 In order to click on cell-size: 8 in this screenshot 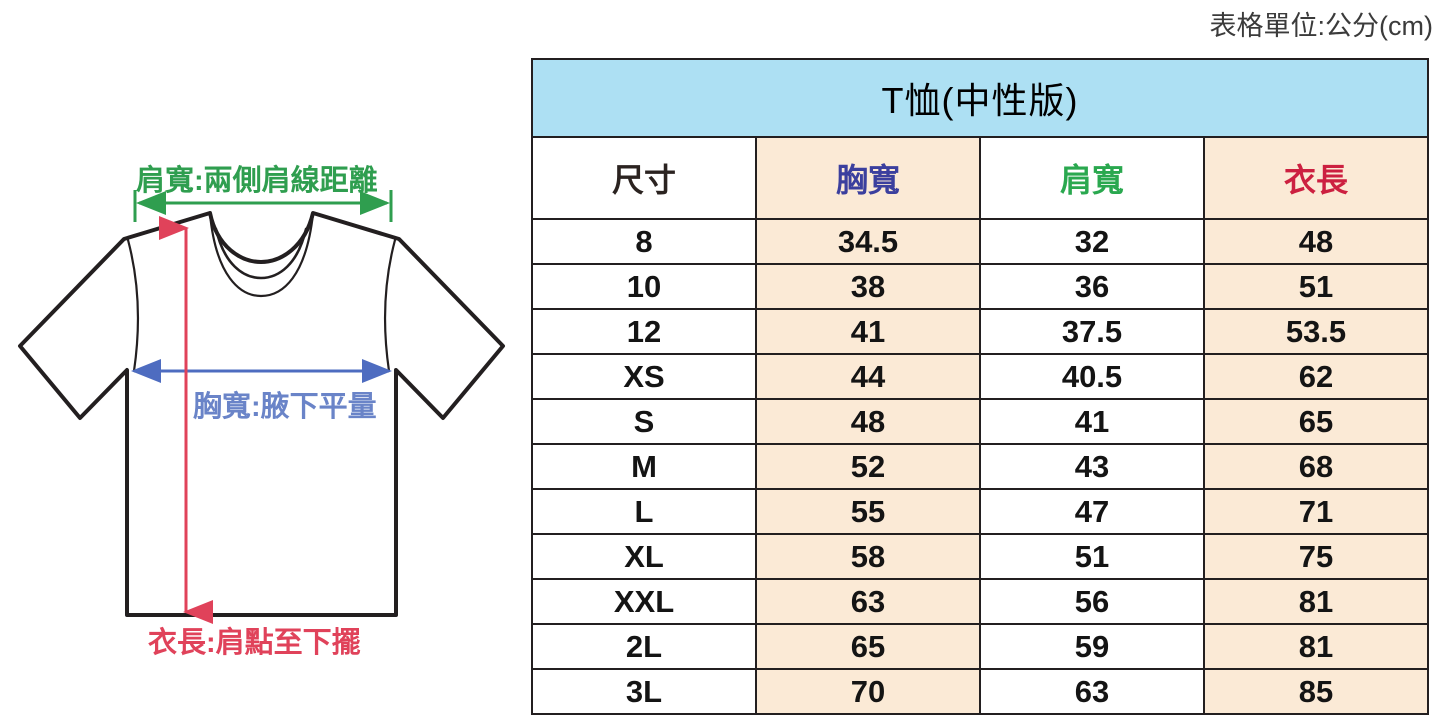, I will do `click(644, 241)`.